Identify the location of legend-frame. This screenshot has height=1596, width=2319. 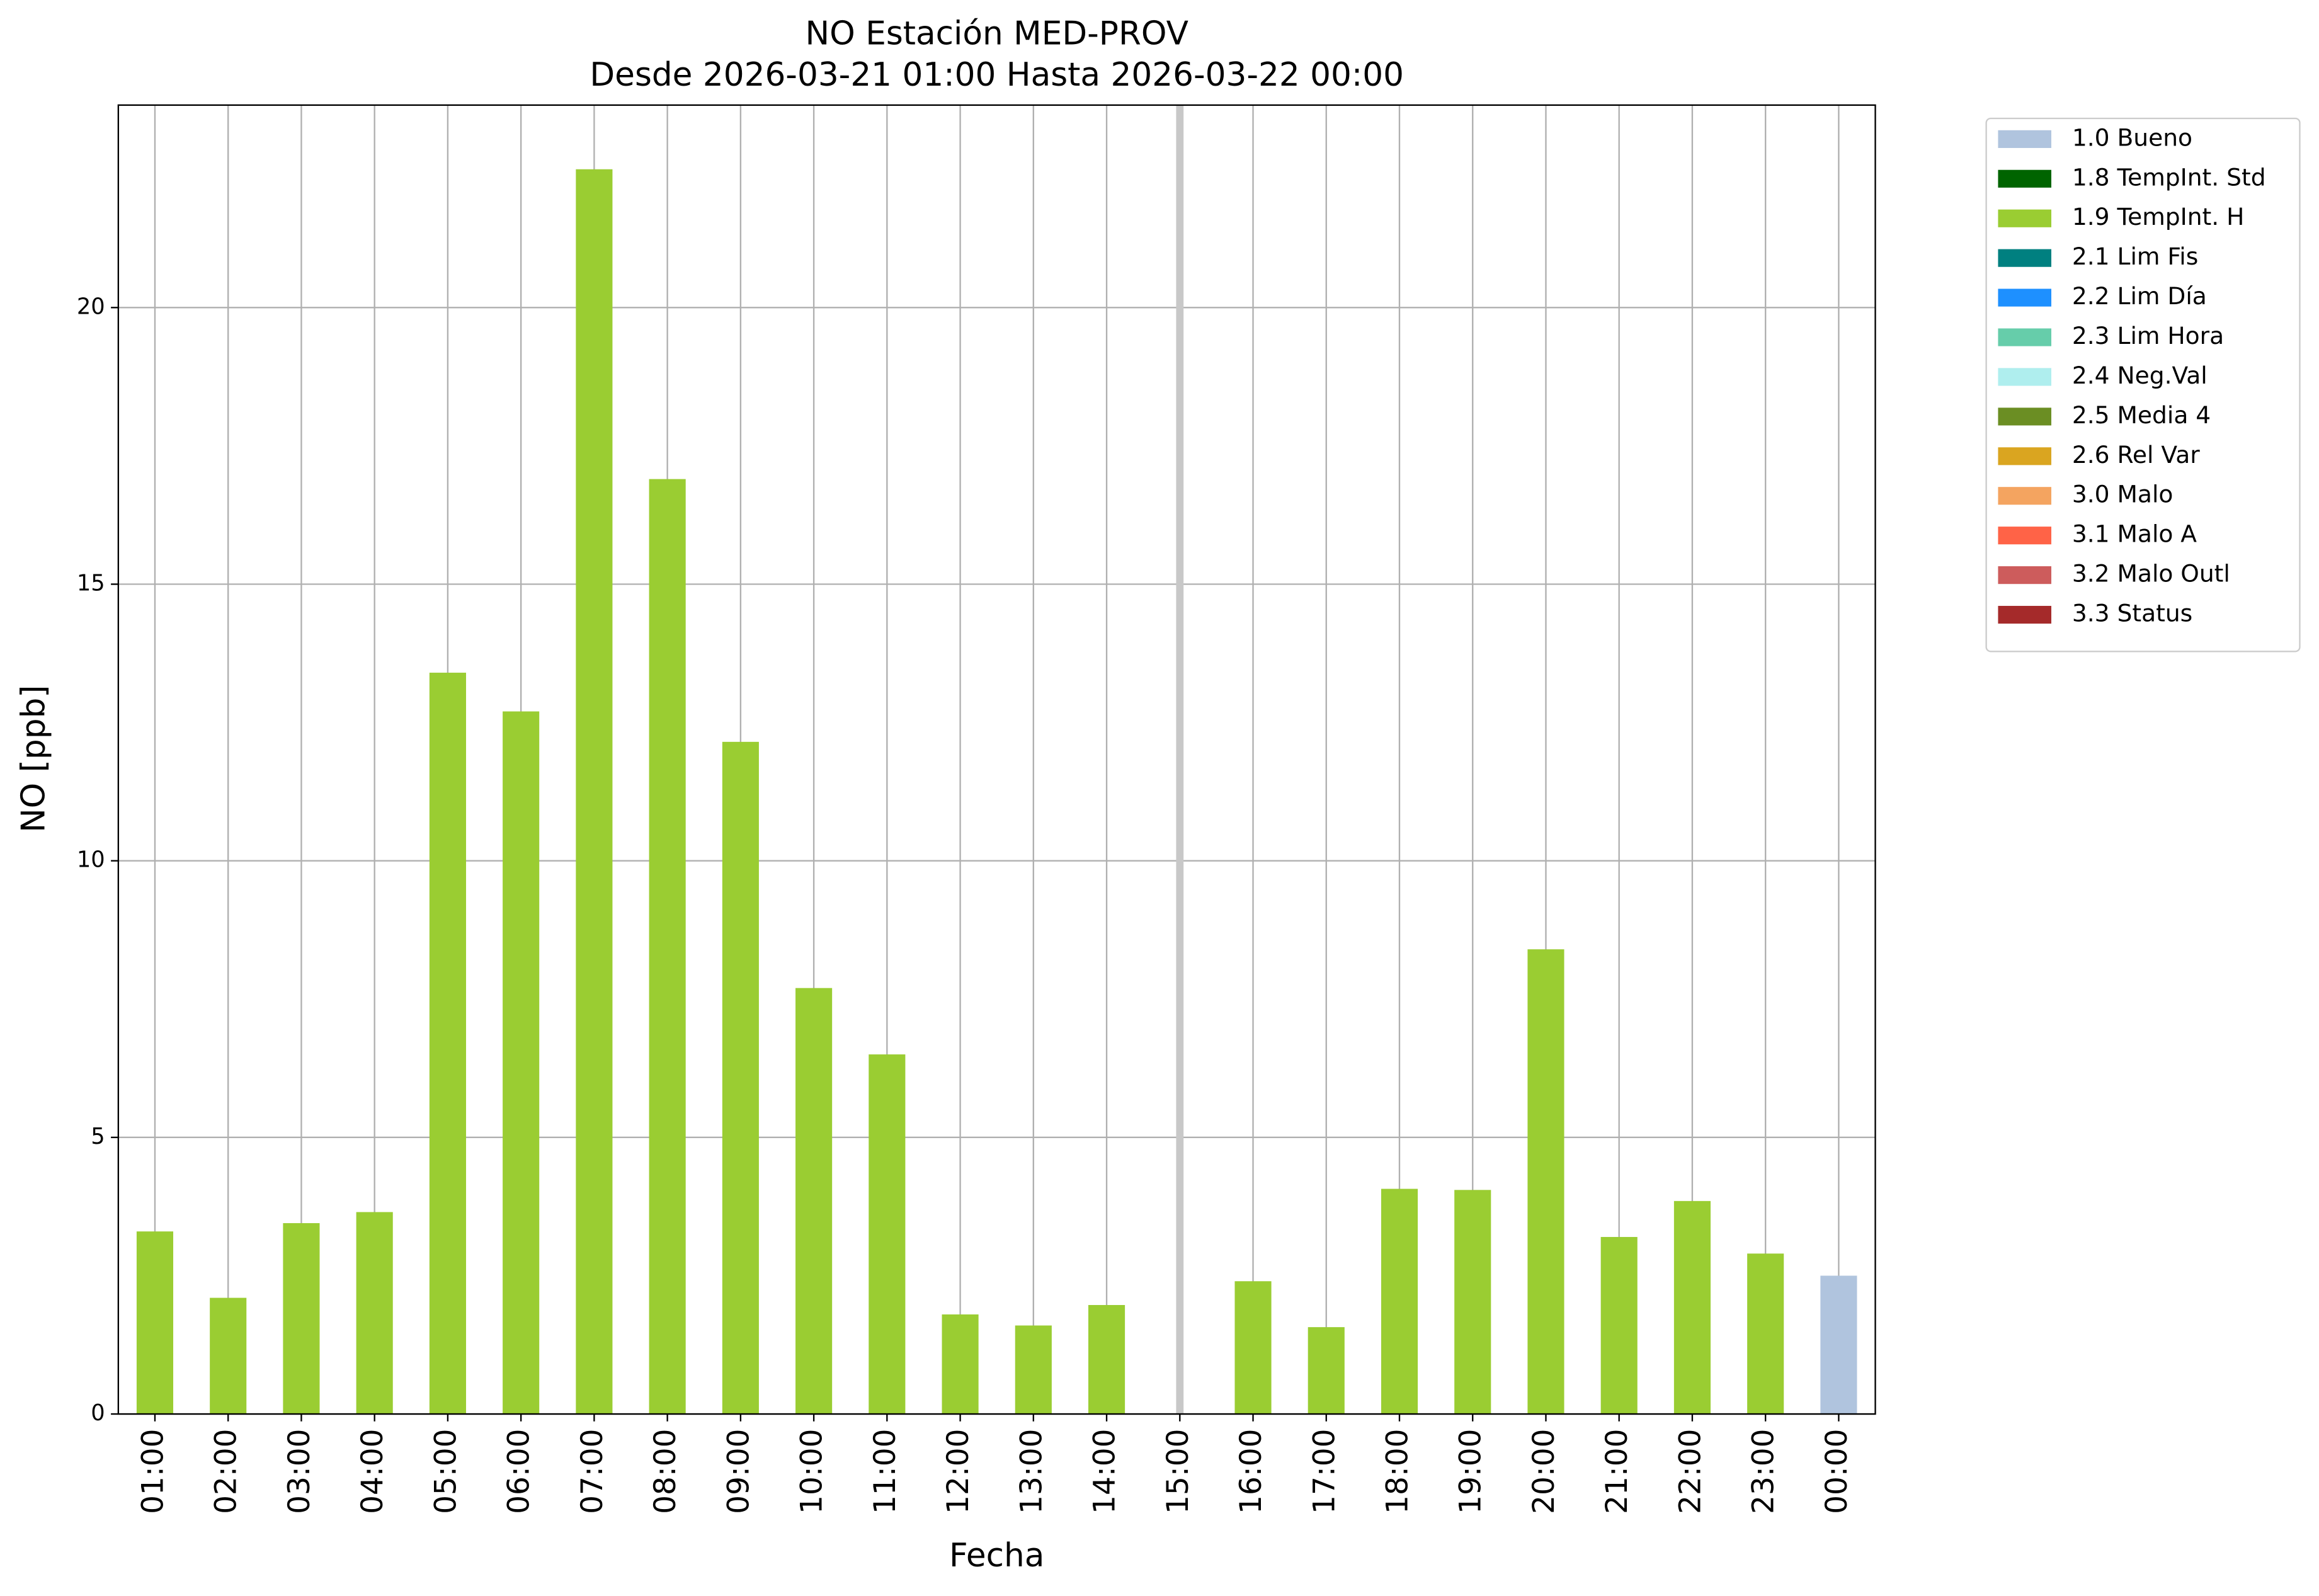
(2143, 385).